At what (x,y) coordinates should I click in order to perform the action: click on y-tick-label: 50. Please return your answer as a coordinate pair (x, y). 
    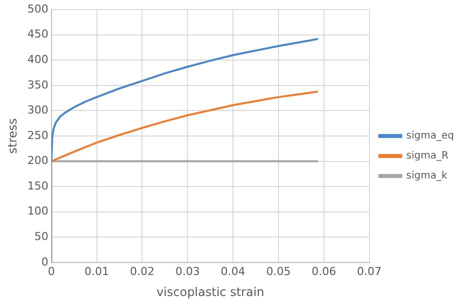
    Looking at the image, I should click on (41, 236).